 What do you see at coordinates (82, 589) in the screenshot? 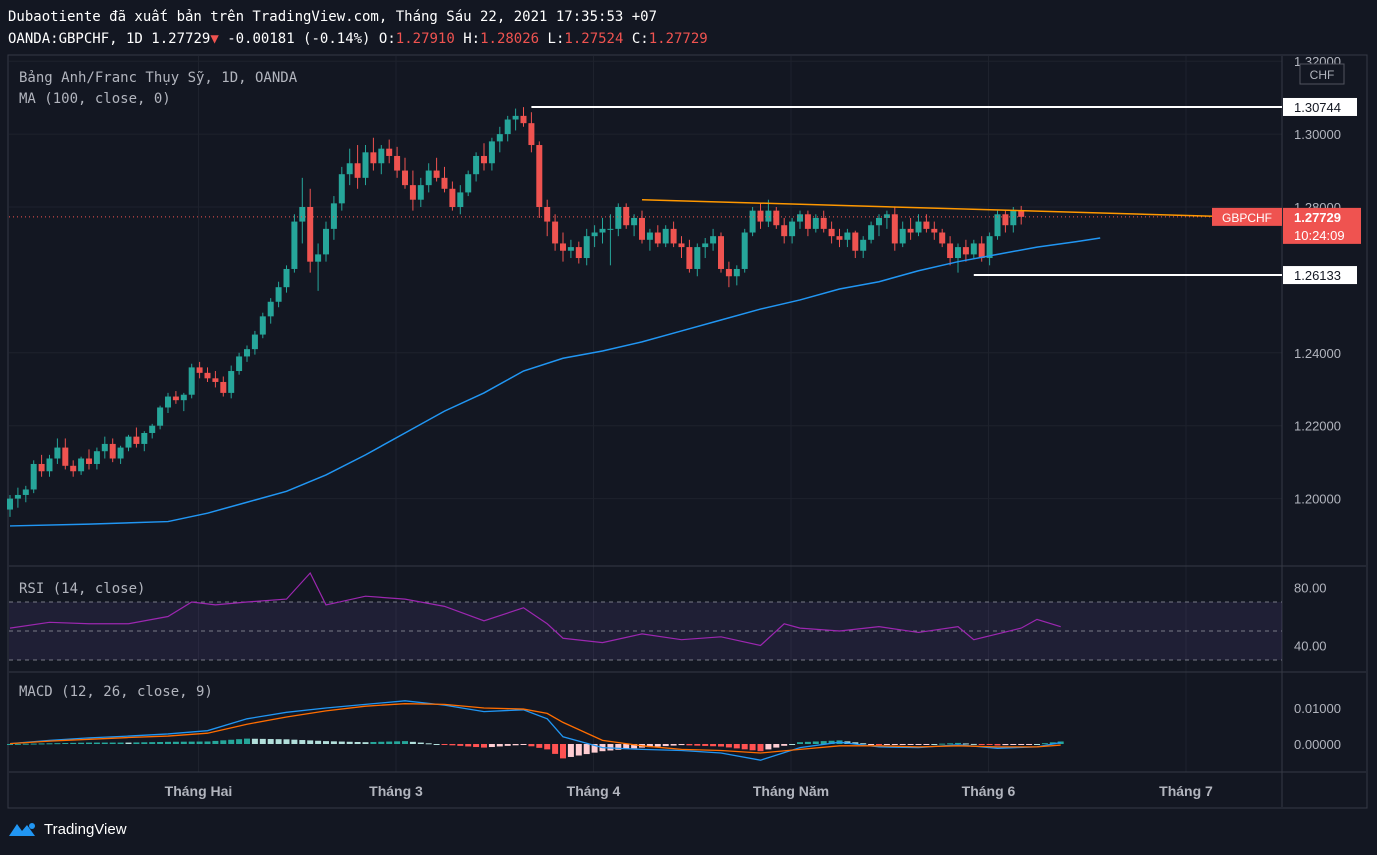
I see `rsi-title: RSI (14, close)` at bounding box center [82, 589].